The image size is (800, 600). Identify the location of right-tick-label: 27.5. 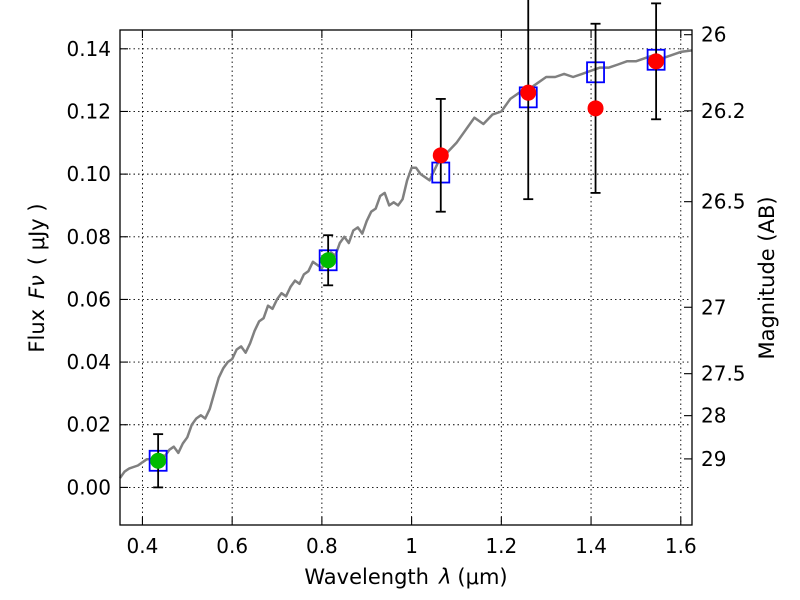
(723, 374).